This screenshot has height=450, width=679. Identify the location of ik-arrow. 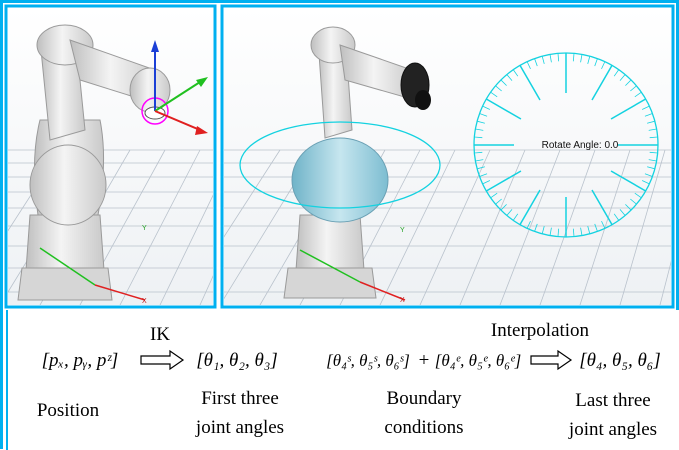
(162, 360).